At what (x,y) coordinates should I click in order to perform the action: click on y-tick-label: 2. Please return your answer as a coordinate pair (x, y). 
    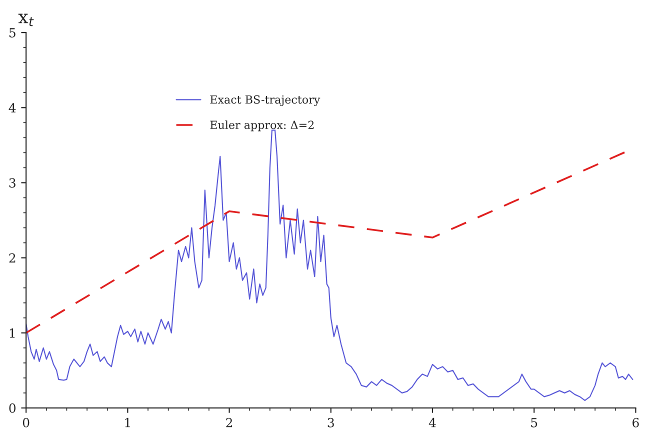
    Looking at the image, I should click on (12, 258).